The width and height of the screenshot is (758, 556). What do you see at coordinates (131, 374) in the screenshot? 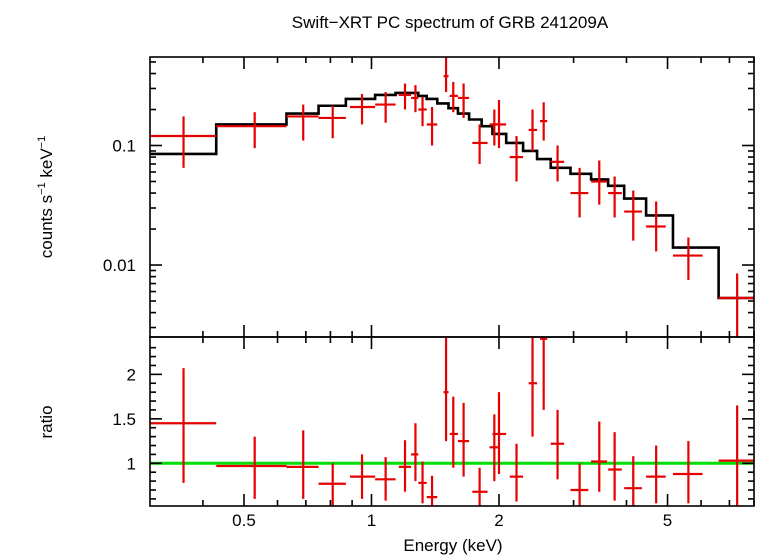
I see `ratio-y-tick-label: 2` at bounding box center [131, 374].